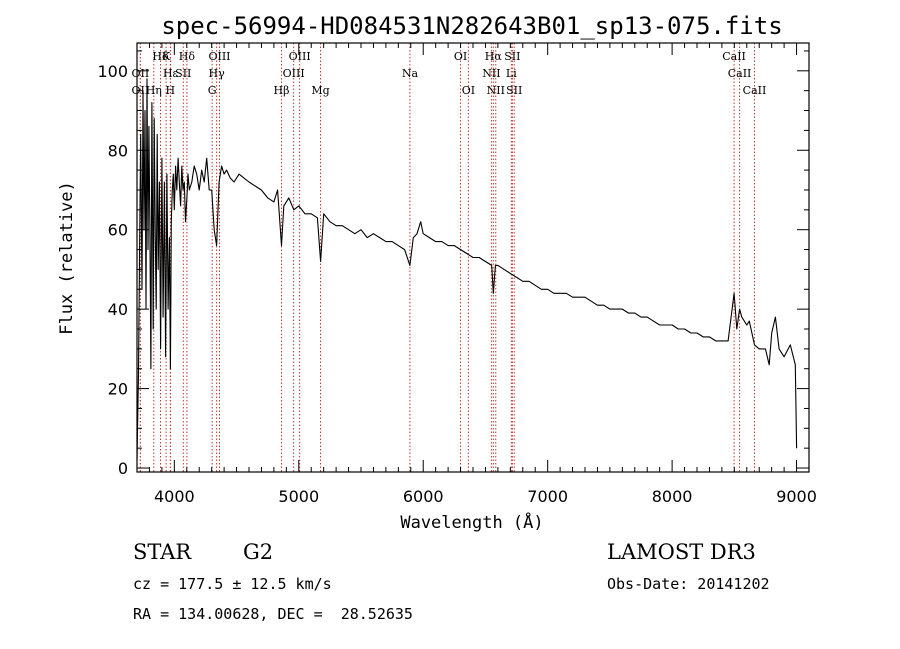 This screenshot has height=649, width=900. What do you see at coordinates (320, 90) in the screenshot?
I see `spectral-line-label: Mg` at bounding box center [320, 90].